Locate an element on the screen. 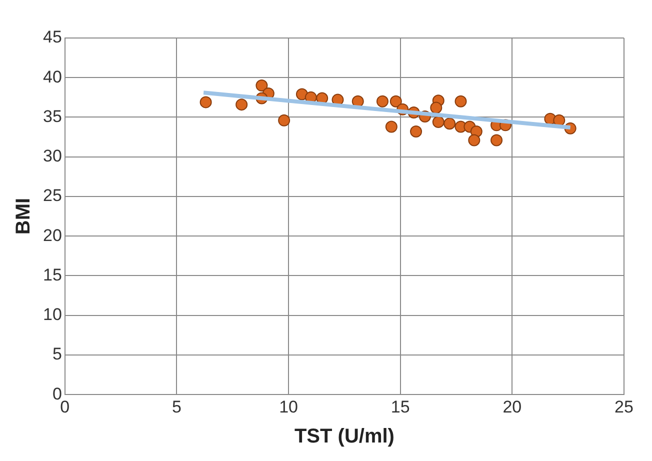 This screenshot has height=461, width=652. y-tick-label: 20 is located at coordinates (52, 235).